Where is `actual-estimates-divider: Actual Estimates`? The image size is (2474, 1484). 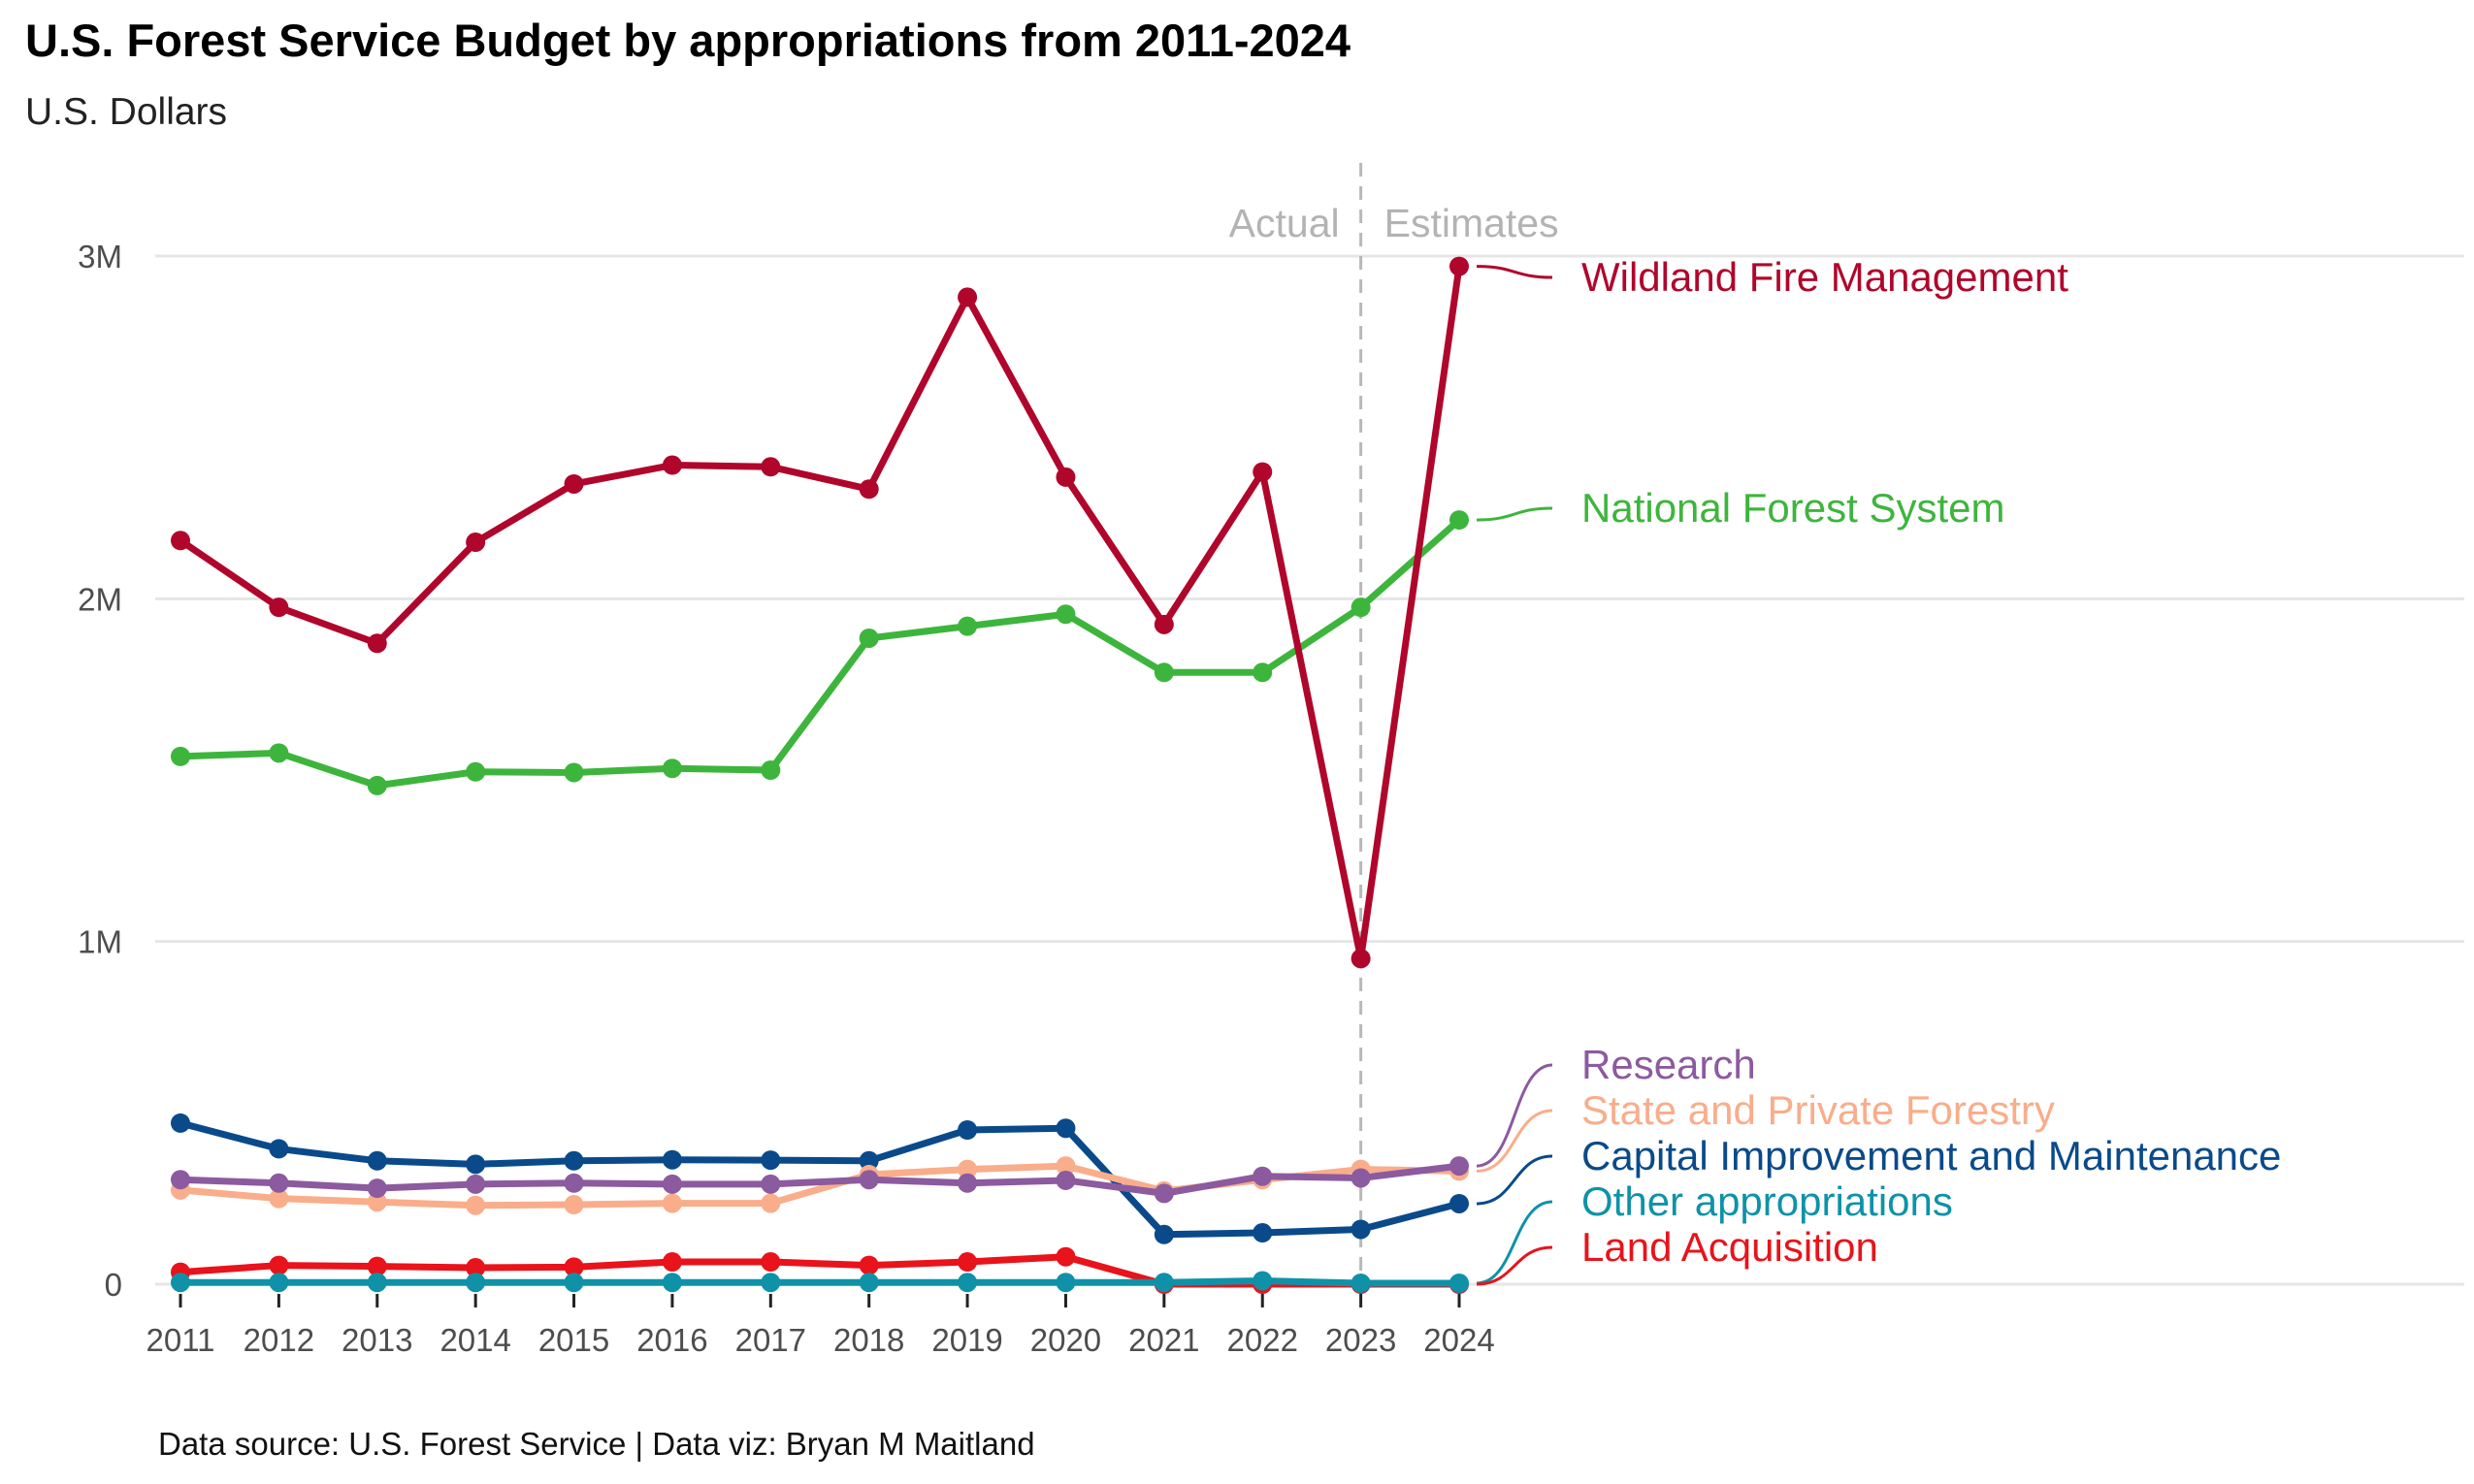 actual-estimates-divider: Actual Estimates is located at coordinates (1394, 733).